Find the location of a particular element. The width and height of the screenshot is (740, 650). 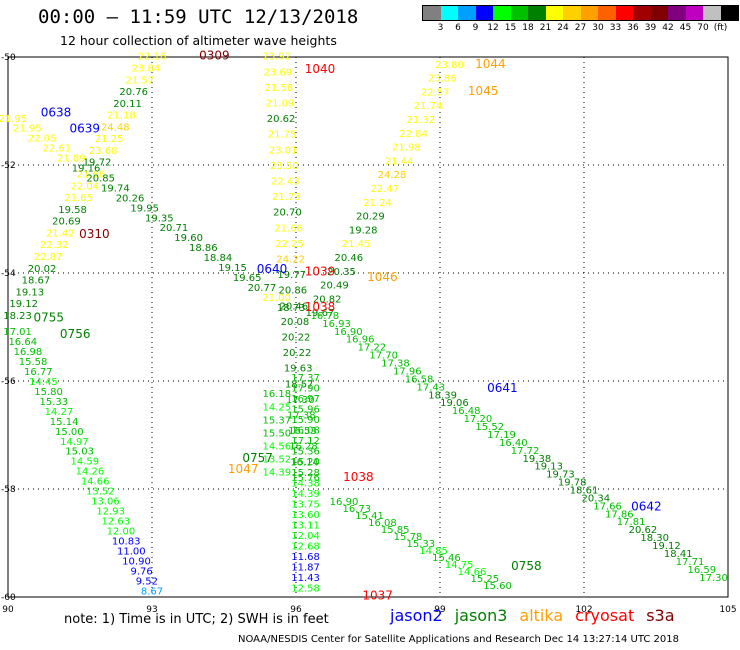

wave-height-value: 15.25 is located at coordinates (484, 579).